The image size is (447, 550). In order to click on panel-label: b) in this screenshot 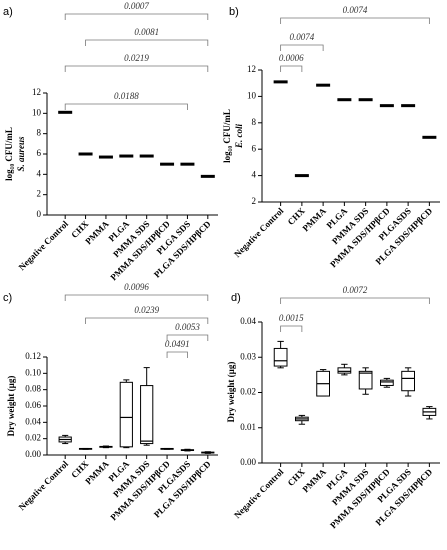, I will do `click(234, 12)`.